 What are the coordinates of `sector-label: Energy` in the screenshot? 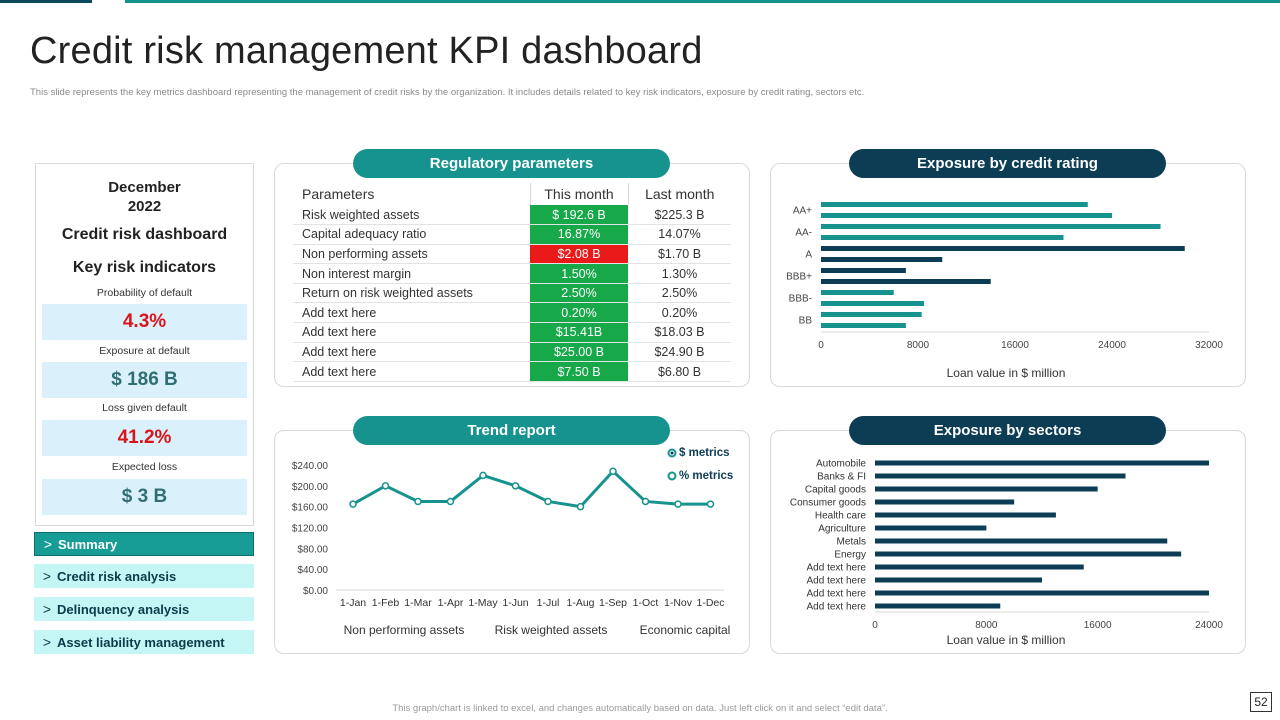 It's located at (850, 555).